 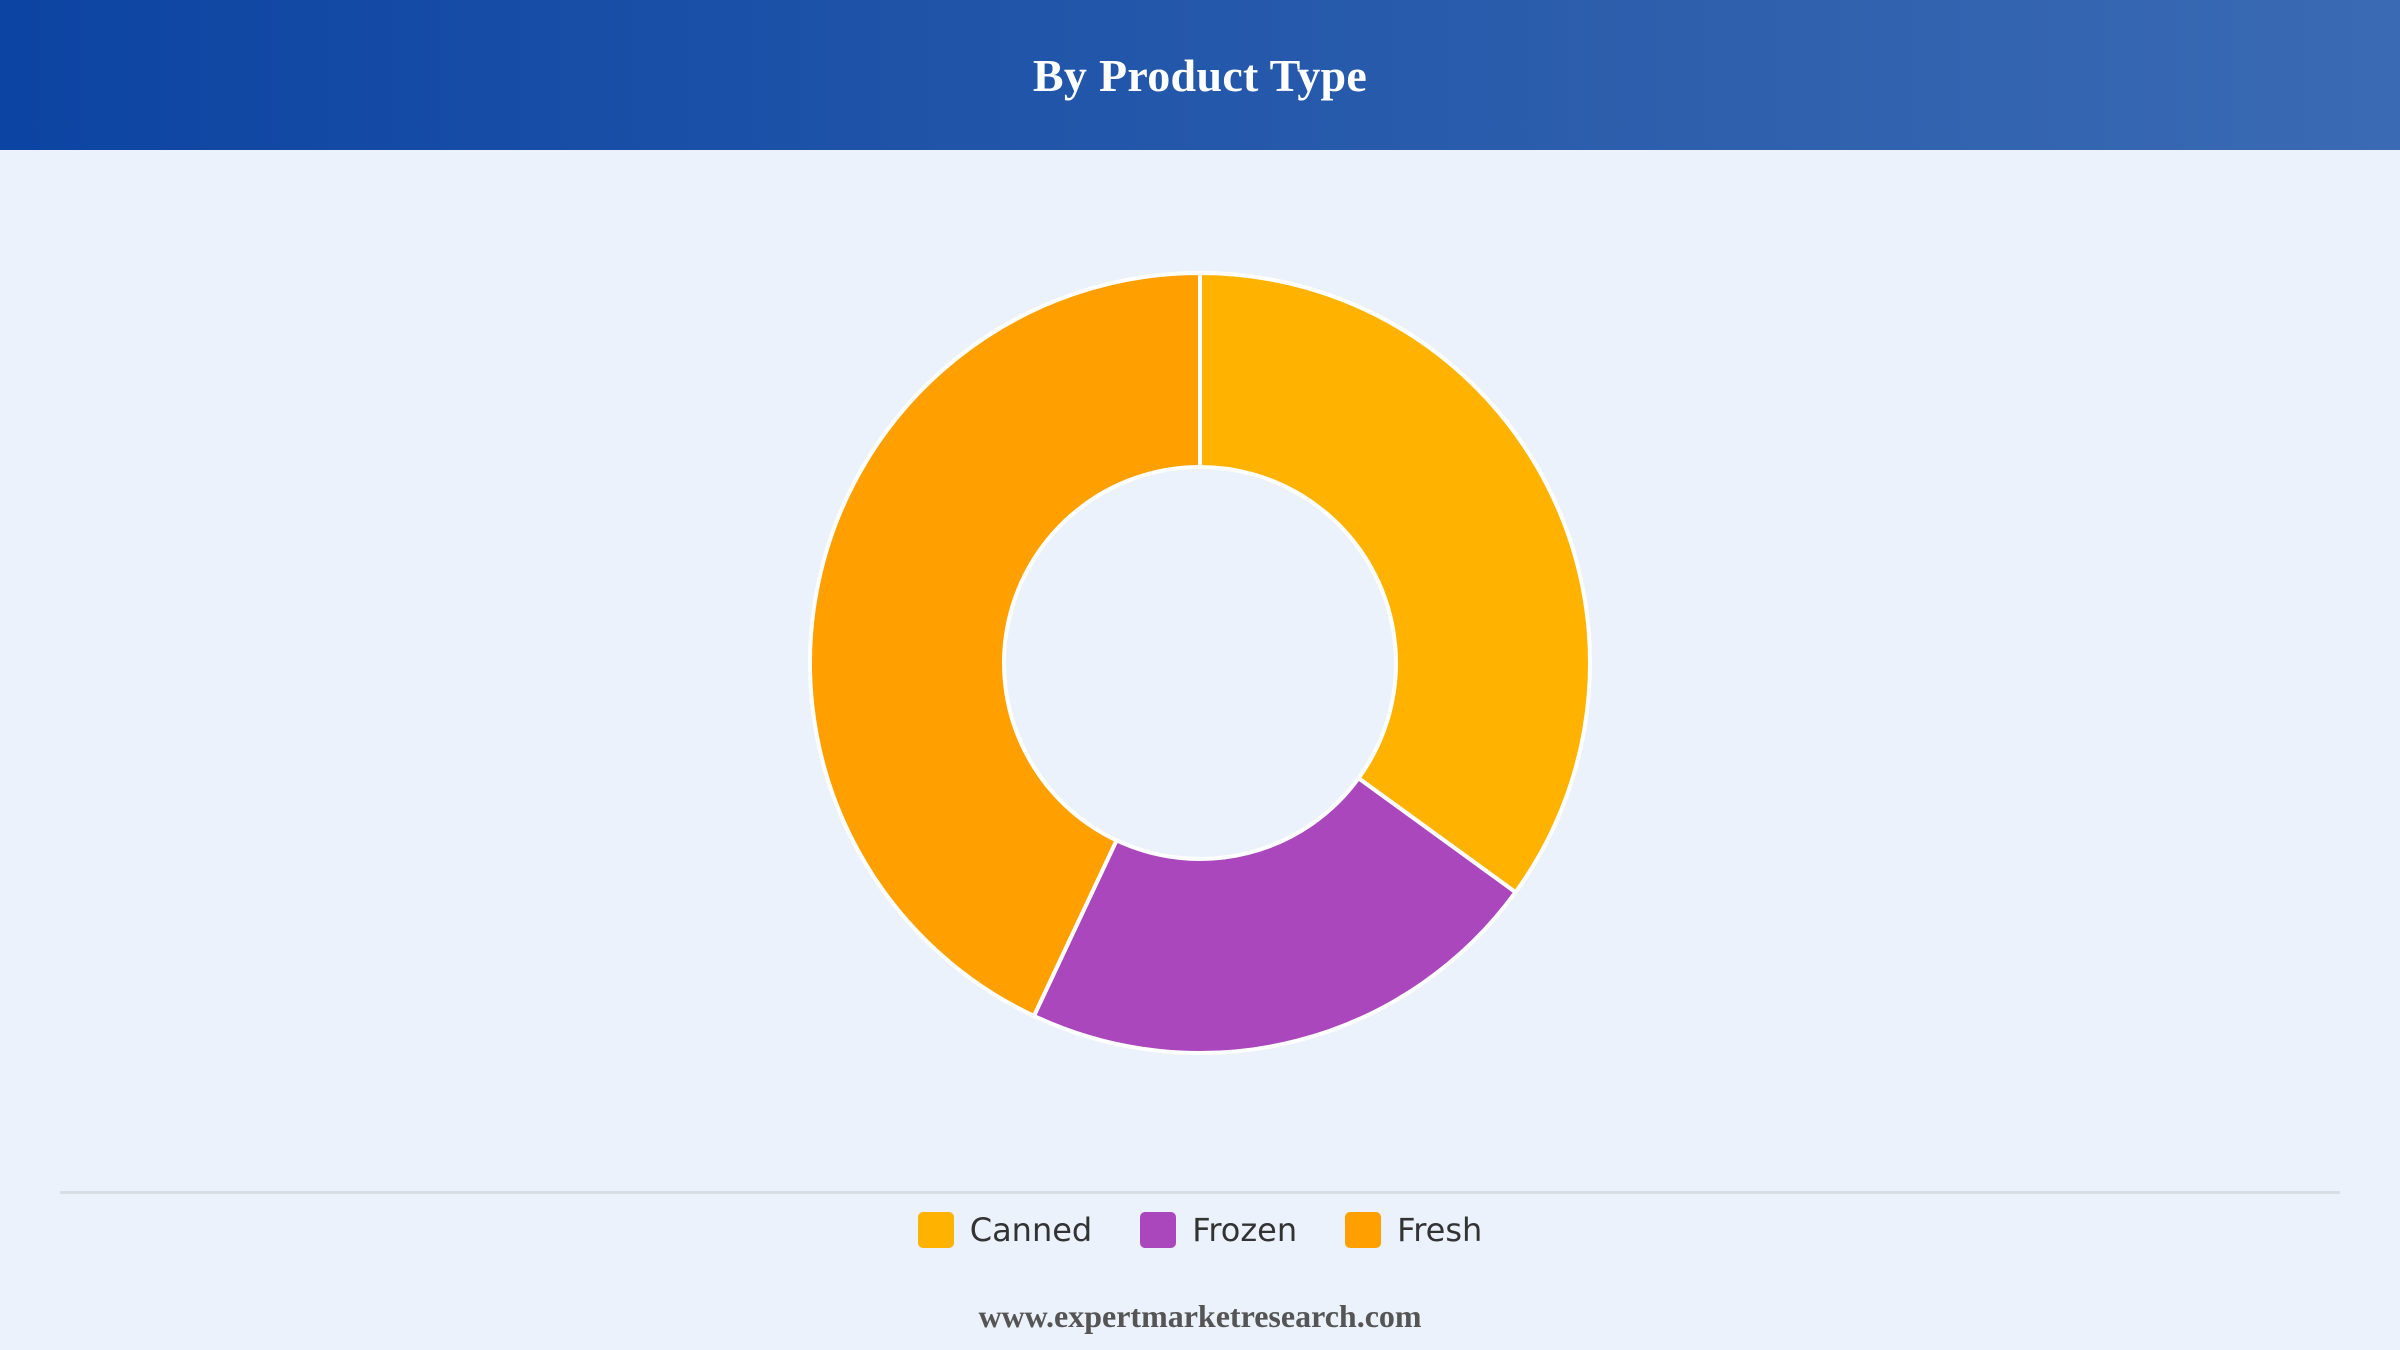 What do you see at coordinates (1200, 1192) in the screenshot?
I see `legend-divider` at bounding box center [1200, 1192].